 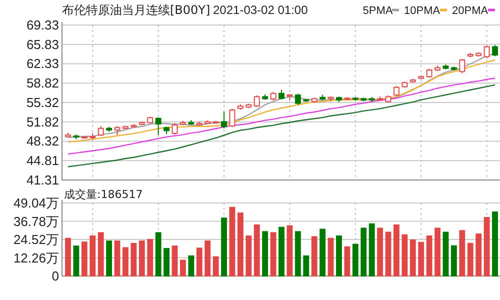 What do you see at coordinates (136, 10) in the screenshot?
I see `chart-title: 布伦特原油当月连续[B00Y]` at bounding box center [136, 10].